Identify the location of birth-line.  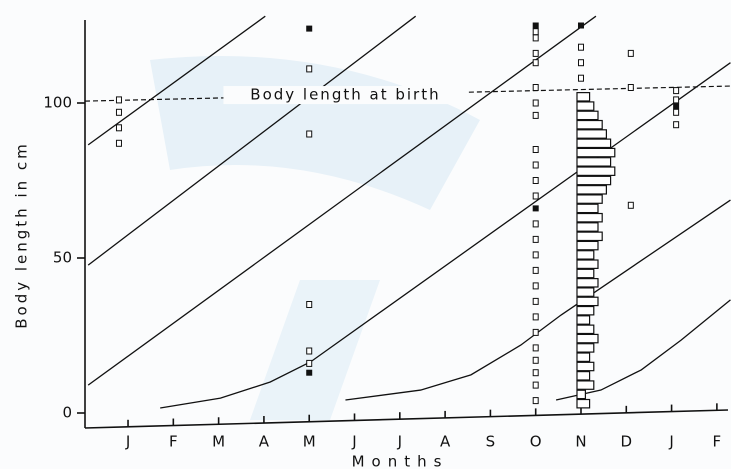
(407, 93).